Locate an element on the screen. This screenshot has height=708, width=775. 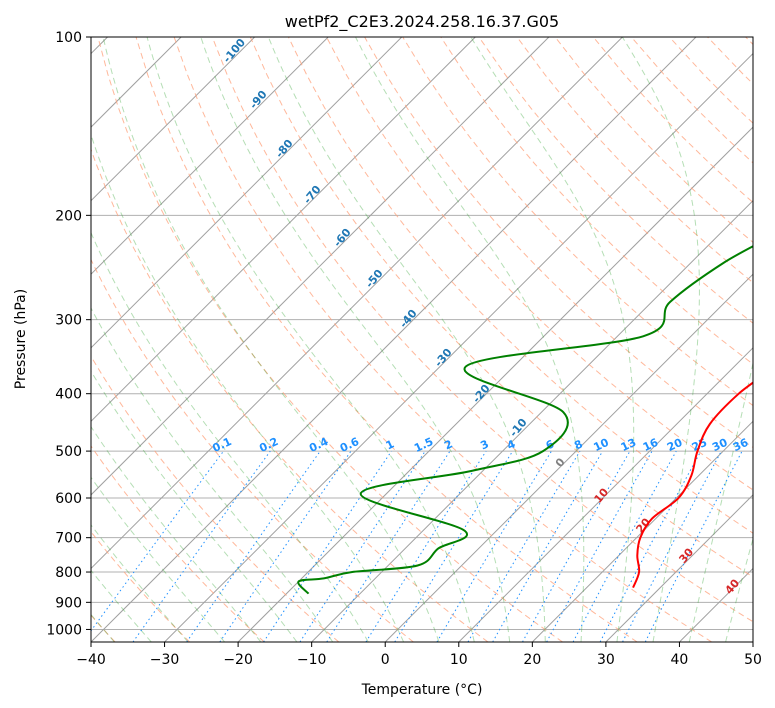
moist-adiabat--35 is located at coordinates (121, 605).